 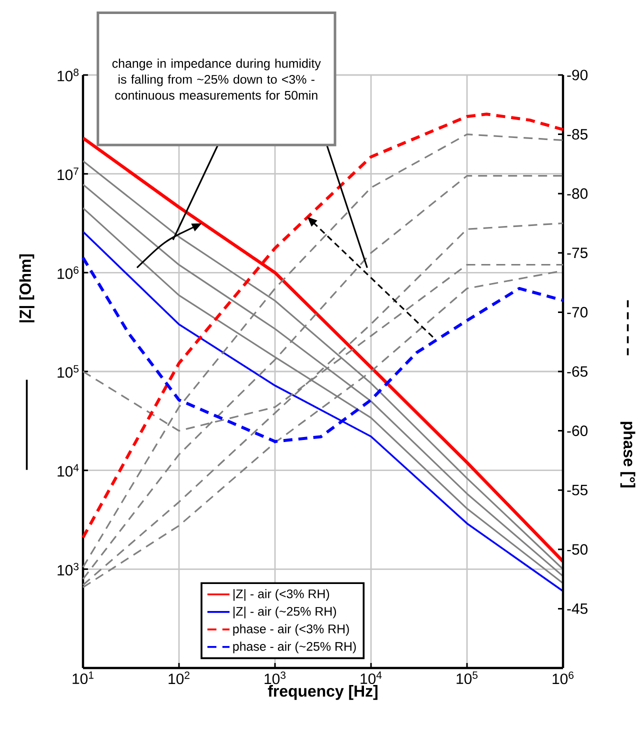 What do you see at coordinates (68, 272) in the screenshot?
I see `y-tick-label: 10$^{6}$` at bounding box center [68, 272].